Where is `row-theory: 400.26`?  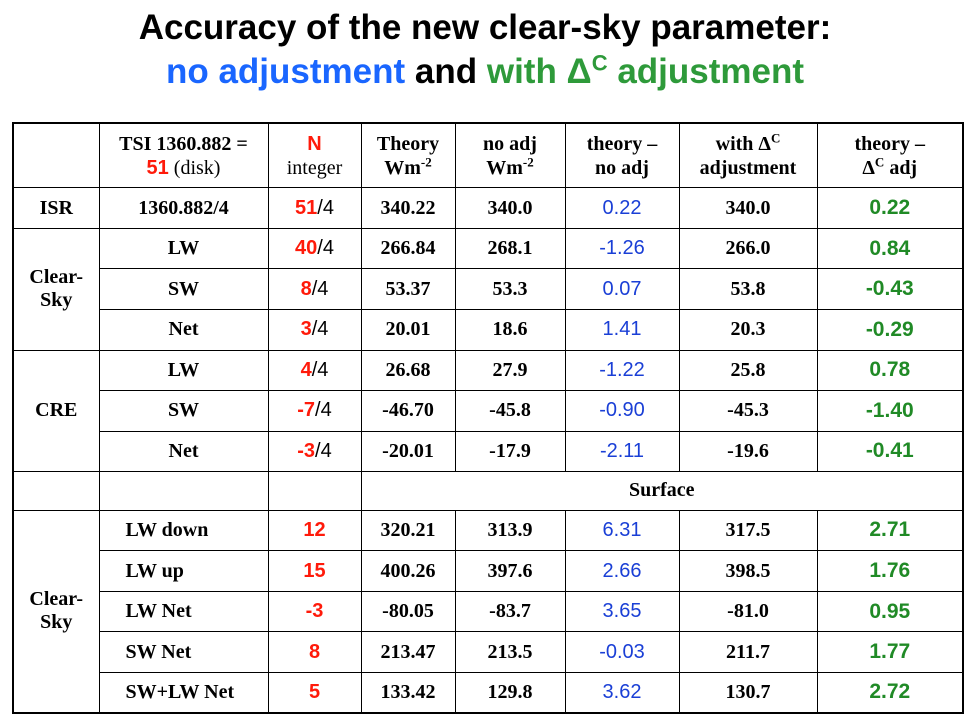
row-theory: 400.26 is located at coordinates (408, 571).